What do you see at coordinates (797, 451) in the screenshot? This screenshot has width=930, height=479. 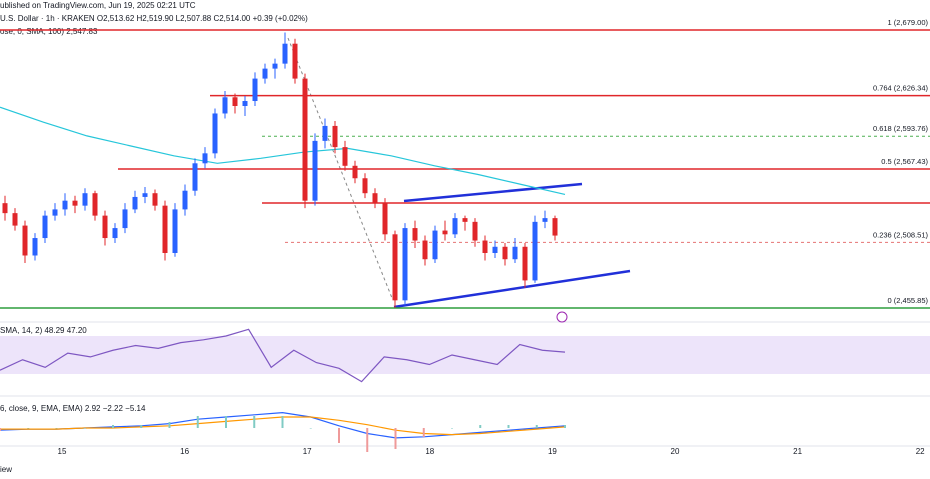 I see `x-tick-label: 21` at bounding box center [797, 451].